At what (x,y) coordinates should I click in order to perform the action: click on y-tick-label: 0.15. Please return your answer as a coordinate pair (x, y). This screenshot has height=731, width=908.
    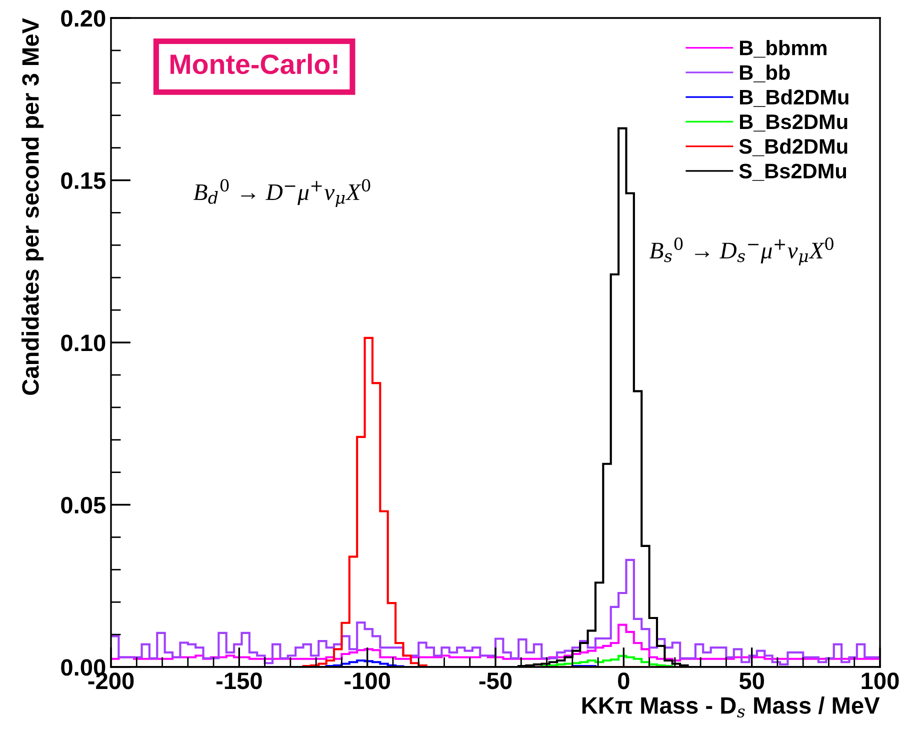
    Looking at the image, I should click on (83, 181).